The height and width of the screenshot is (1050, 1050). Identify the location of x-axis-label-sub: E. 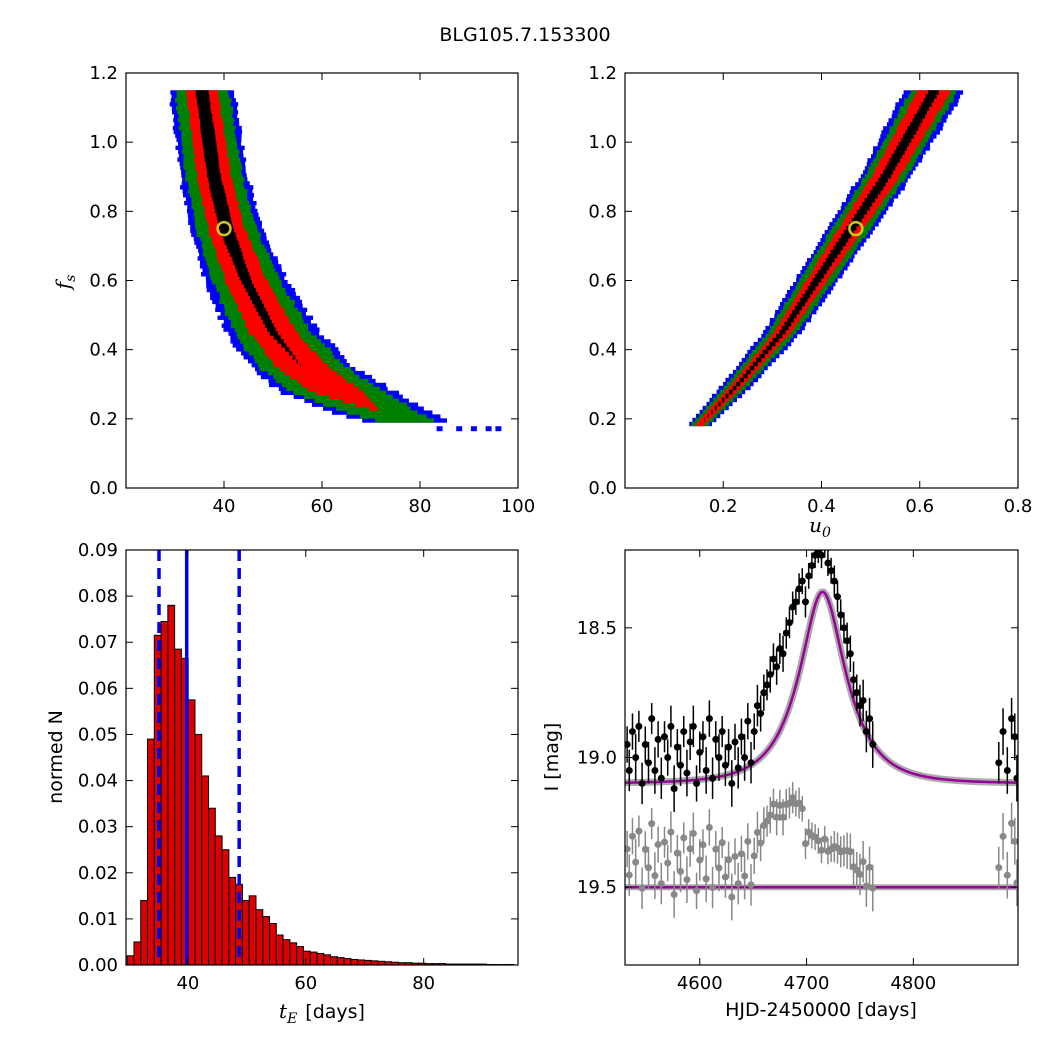
(291, 1019).